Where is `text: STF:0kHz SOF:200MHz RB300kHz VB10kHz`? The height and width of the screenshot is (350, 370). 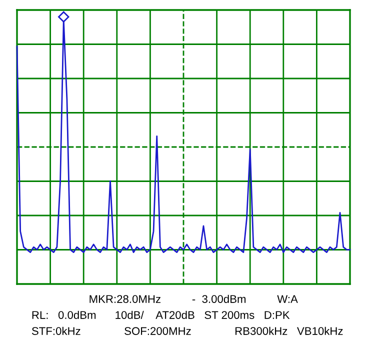
text: STF:0kHz SOF:200MHz RB300kHz VB10kHz is located at coordinates (187, 330).